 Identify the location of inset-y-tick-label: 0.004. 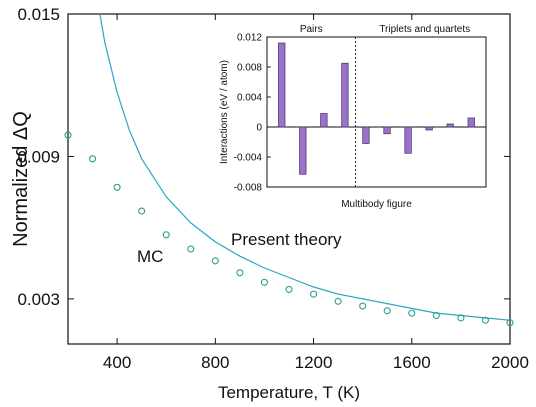
(249, 98).